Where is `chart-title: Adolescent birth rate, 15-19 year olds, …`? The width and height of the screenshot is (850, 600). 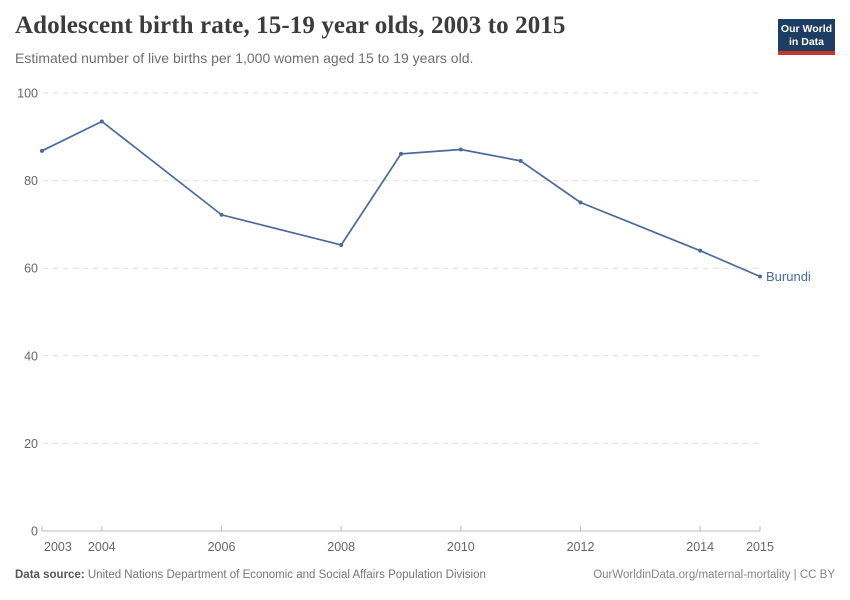 chart-title: Adolescent birth rate, 15-19 year olds, … is located at coordinates (290, 25).